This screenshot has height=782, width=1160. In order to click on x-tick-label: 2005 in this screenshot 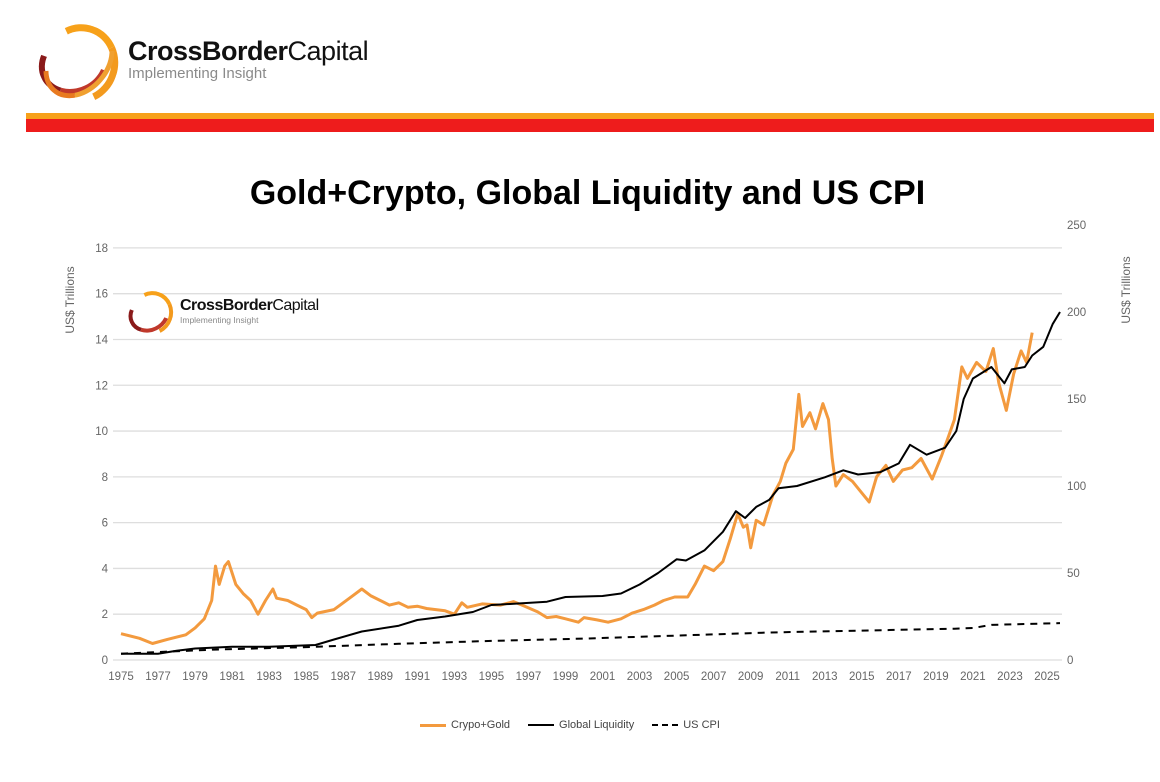, I will do `click(677, 677)`.